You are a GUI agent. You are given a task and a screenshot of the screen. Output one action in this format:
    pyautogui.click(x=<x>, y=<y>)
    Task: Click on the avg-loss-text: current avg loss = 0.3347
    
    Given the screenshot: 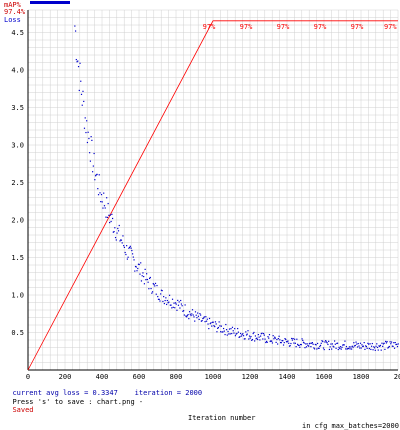 What is the action you would take?
    pyautogui.click(x=65, y=393)
    